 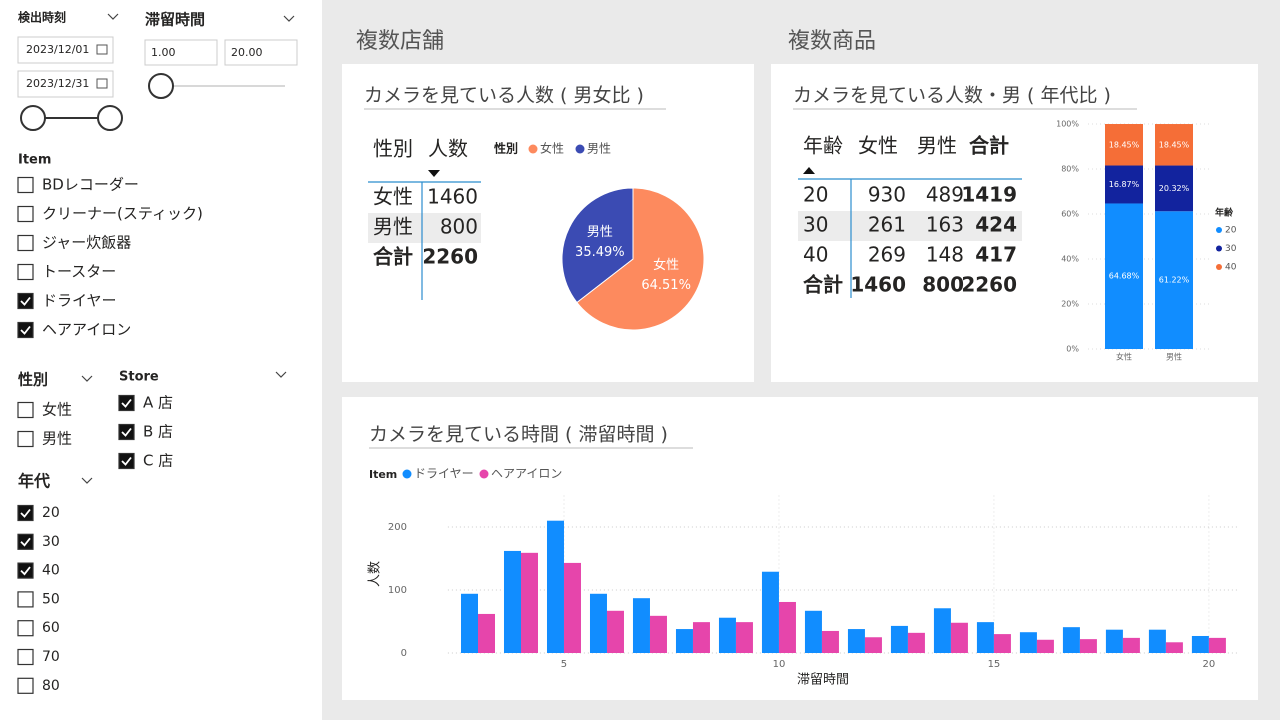 I want to click on total-cell: 800, so click(x=943, y=285).